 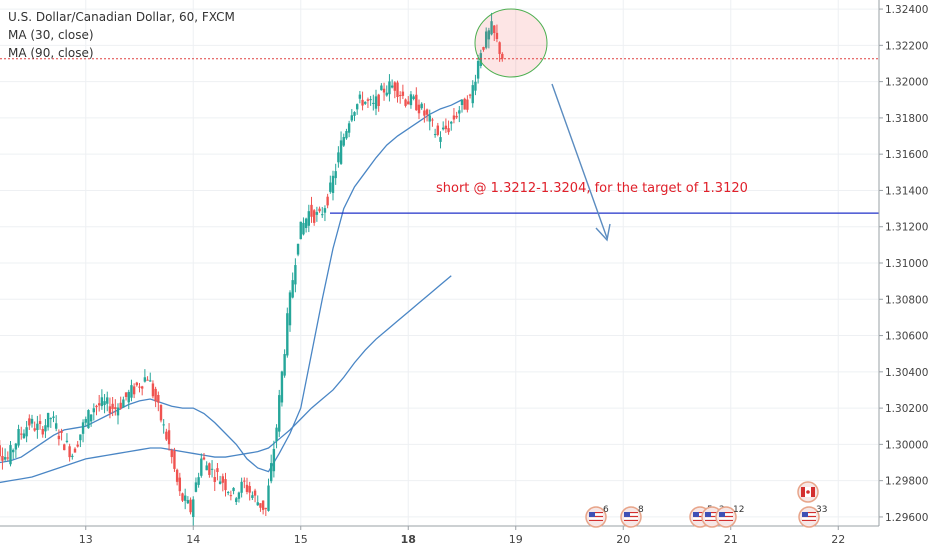 What do you see at coordinates (193, 539) in the screenshot?
I see `time-tick-label: 14` at bounding box center [193, 539].